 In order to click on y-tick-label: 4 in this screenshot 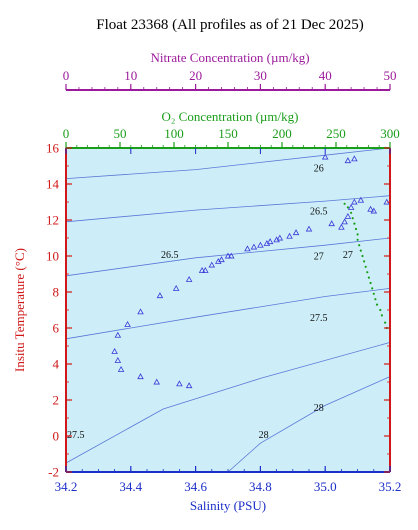, I will do `click(56, 364)`.